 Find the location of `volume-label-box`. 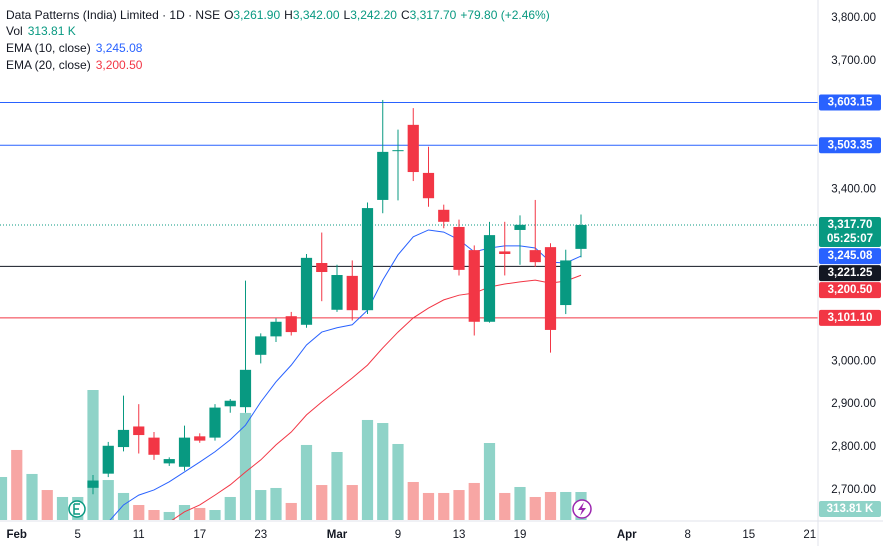

volume-label-box is located at coordinates (850, 509).